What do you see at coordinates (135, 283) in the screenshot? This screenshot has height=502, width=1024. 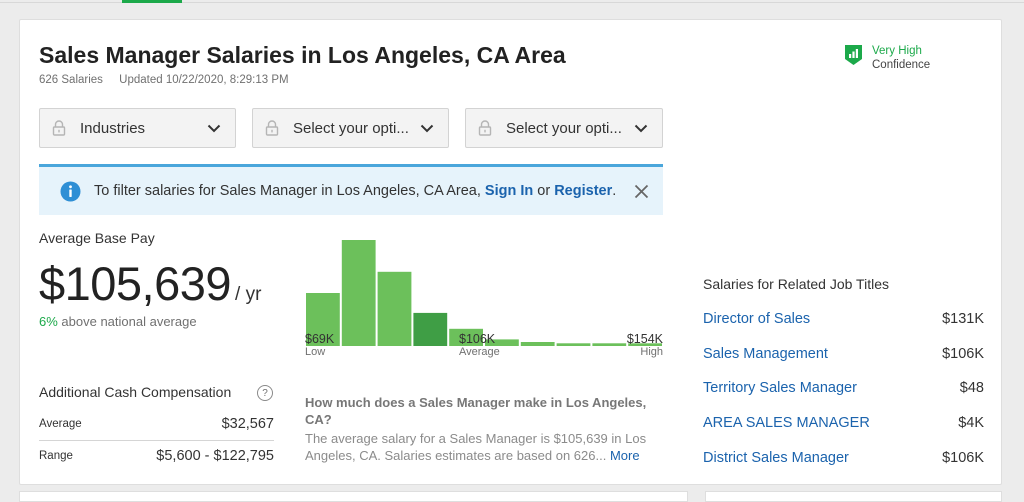 I see `pay-amount: $105,639` at bounding box center [135, 283].